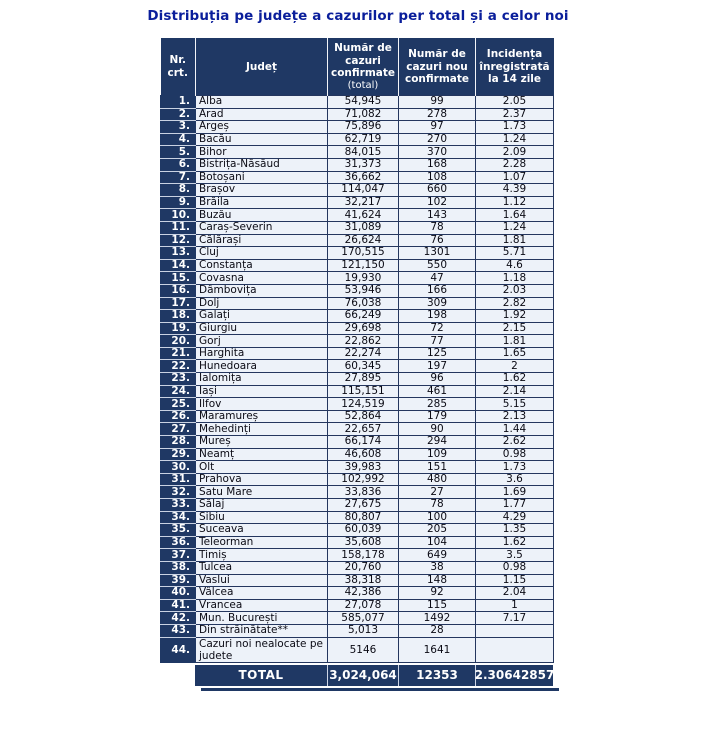 This screenshot has height=735, width=716. What do you see at coordinates (178, 542) in the screenshot?
I see `cell-nr: 36.` at bounding box center [178, 542].